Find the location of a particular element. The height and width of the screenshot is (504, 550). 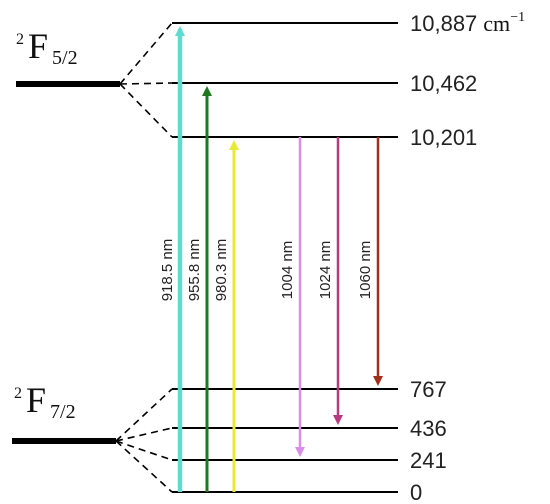

energy-value: 436 is located at coordinates (428, 428).